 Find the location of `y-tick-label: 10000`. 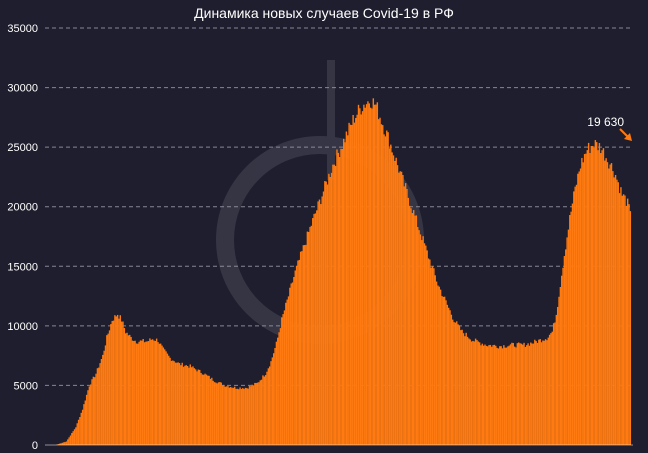

y-tick-label: 10000 is located at coordinates (22, 327).